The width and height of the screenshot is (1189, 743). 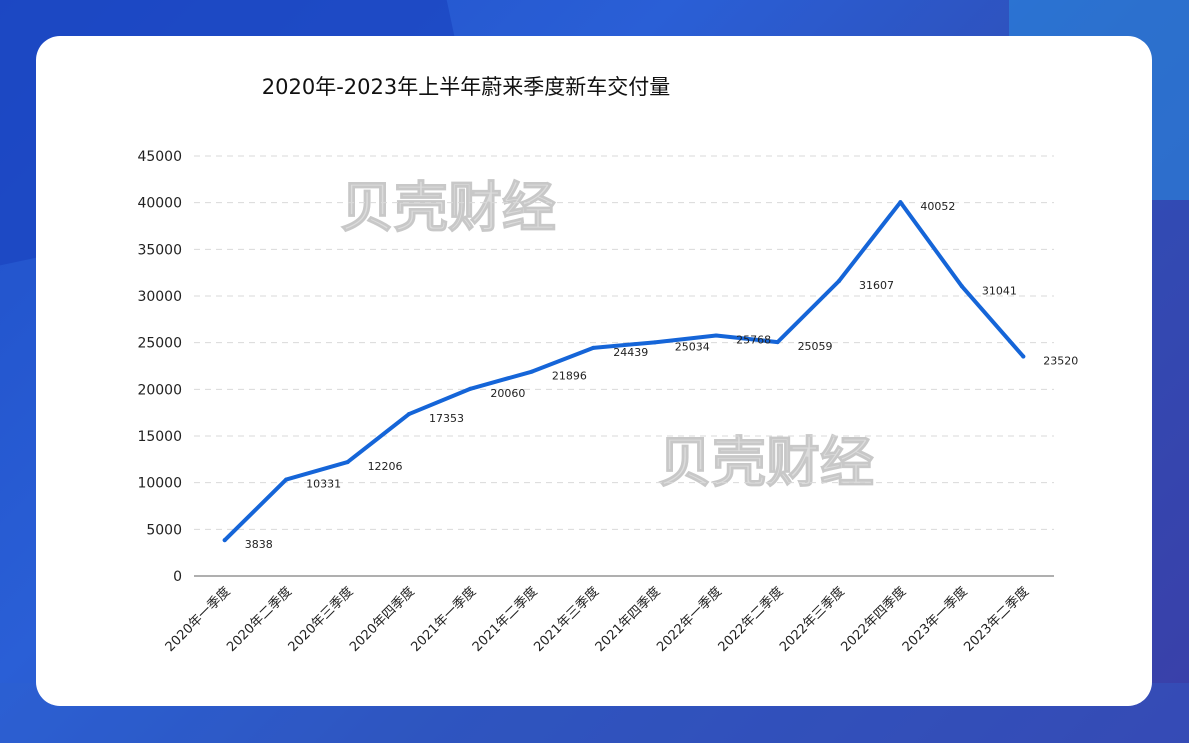 I want to click on x-tick-label: 2021年二季度, so click(x=504, y=619).